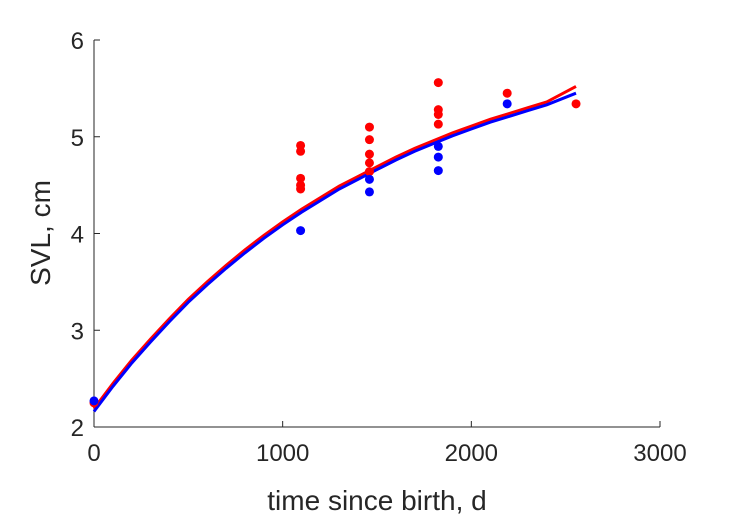  What do you see at coordinates (93, 453) in the screenshot?
I see `x-tick-label: 0` at bounding box center [93, 453].